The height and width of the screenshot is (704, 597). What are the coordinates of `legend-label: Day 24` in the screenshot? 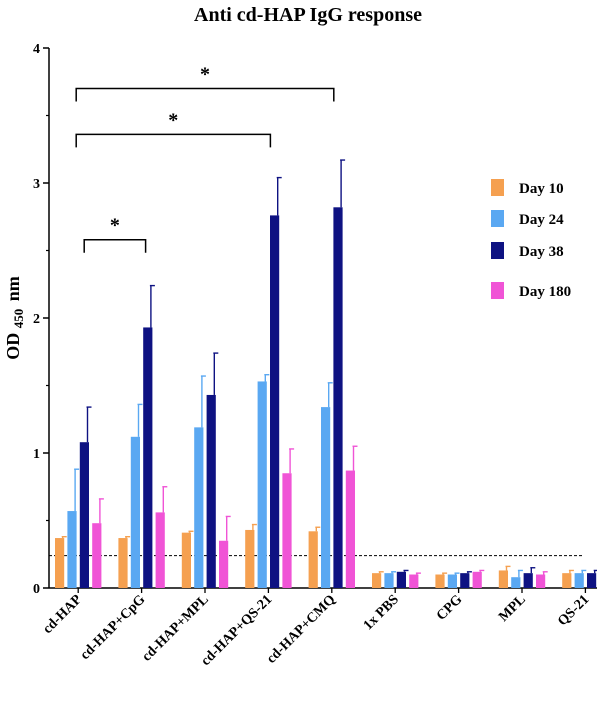 It's located at (541, 220).